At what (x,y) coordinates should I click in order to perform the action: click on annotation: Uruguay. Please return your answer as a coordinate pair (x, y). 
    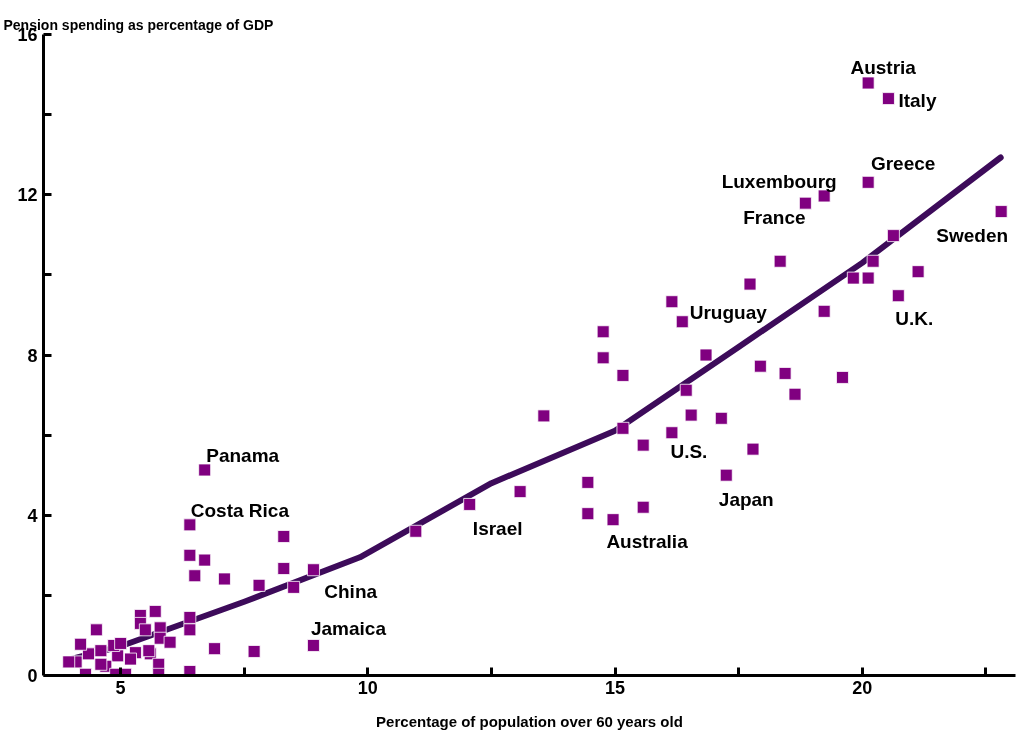
    Looking at the image, I should click on (728, 313).